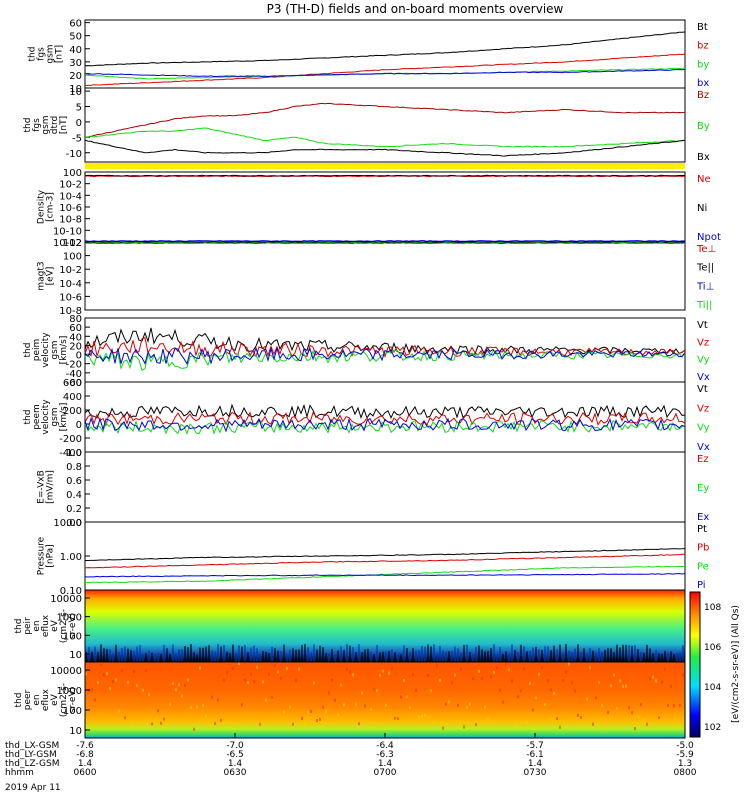 Image resolution: width=750 pixels, height=800 pixels. I want to click on y-tick-label: 0.8, so click(74, 467).